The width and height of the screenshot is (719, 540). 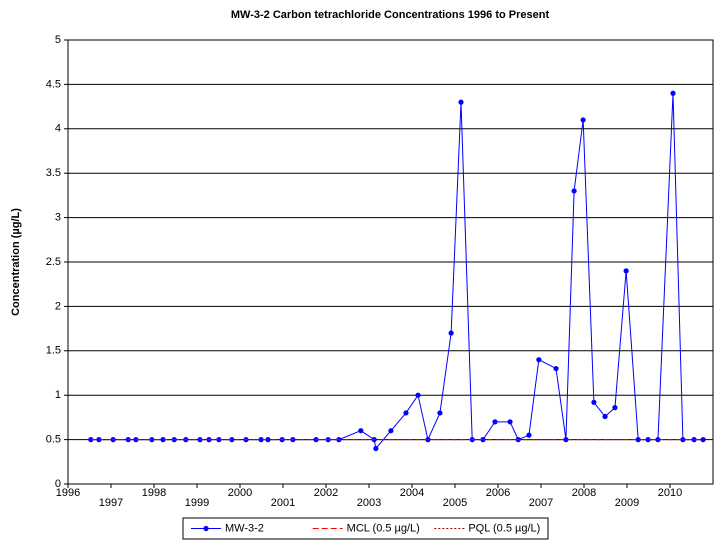 I want to click on legend-box, so click(x=365, y=528).